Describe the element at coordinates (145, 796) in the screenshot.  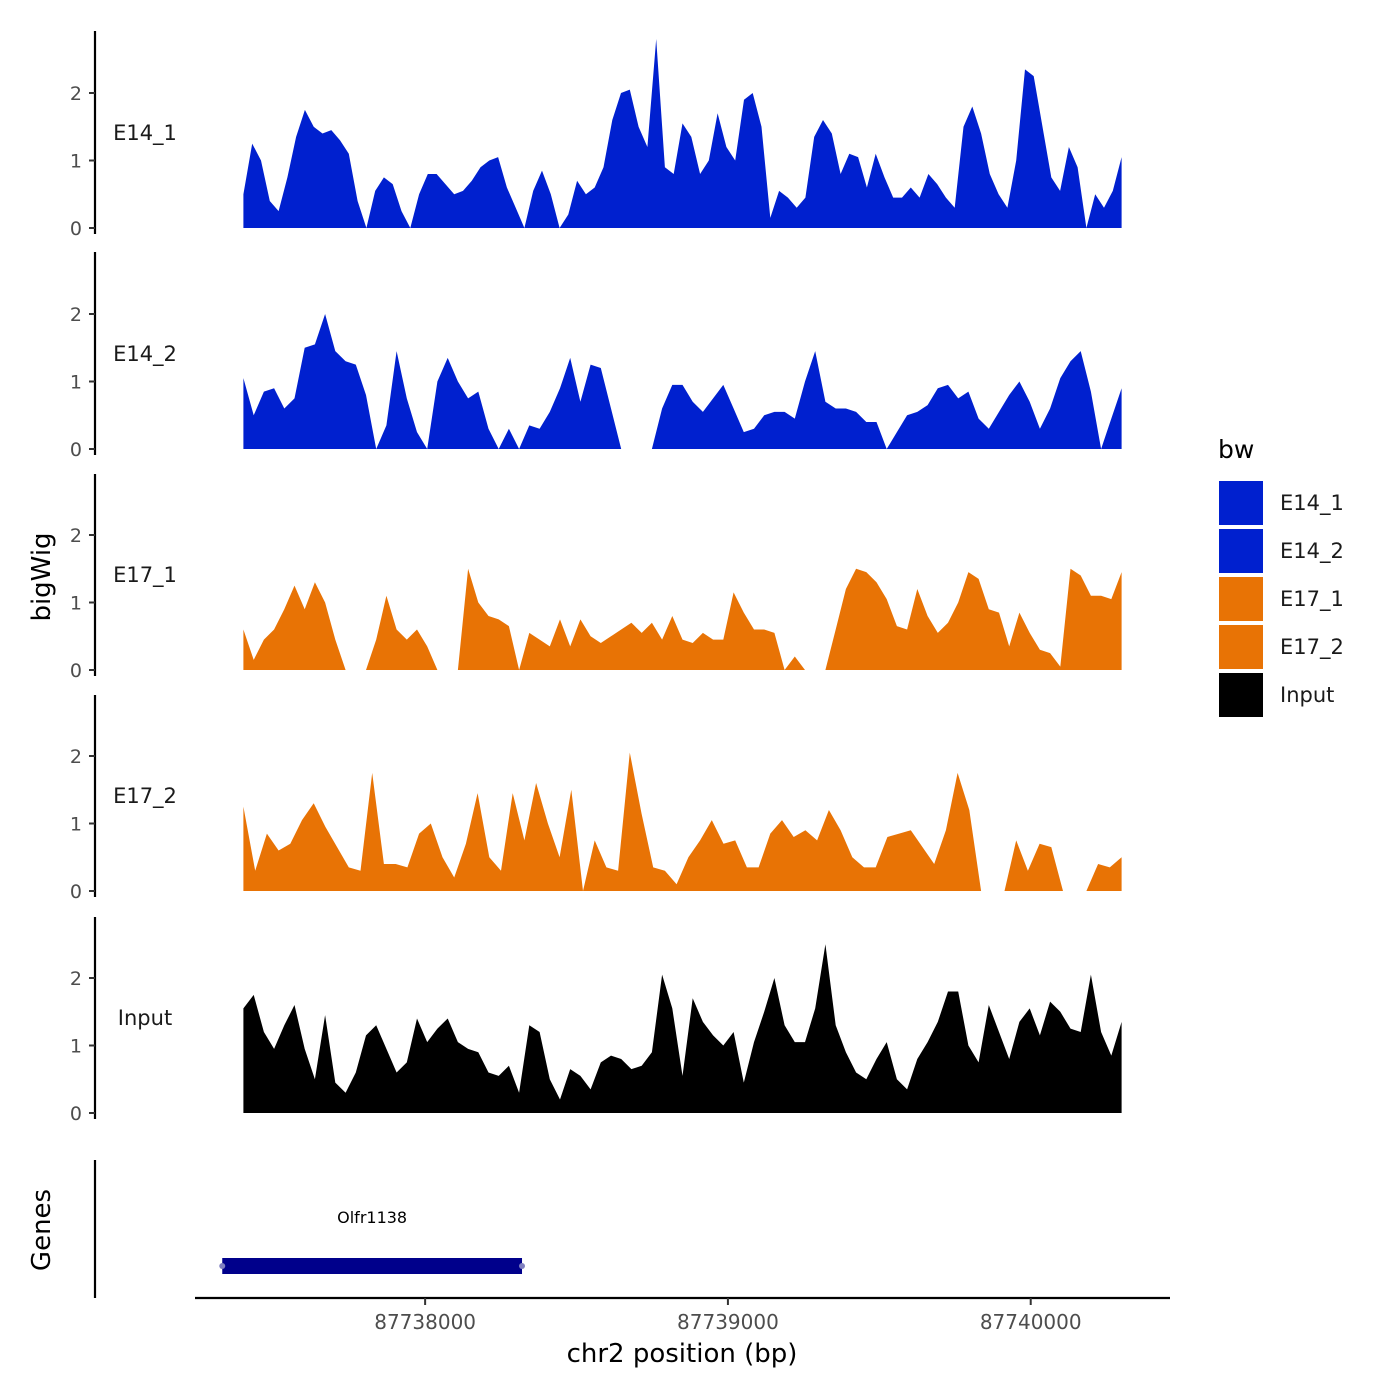
I see `track-label: E17_2` at that location.